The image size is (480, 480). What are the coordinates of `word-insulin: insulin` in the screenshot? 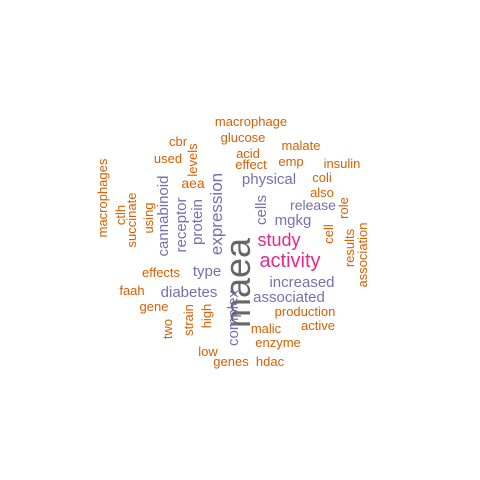 It's located at (342, 163).